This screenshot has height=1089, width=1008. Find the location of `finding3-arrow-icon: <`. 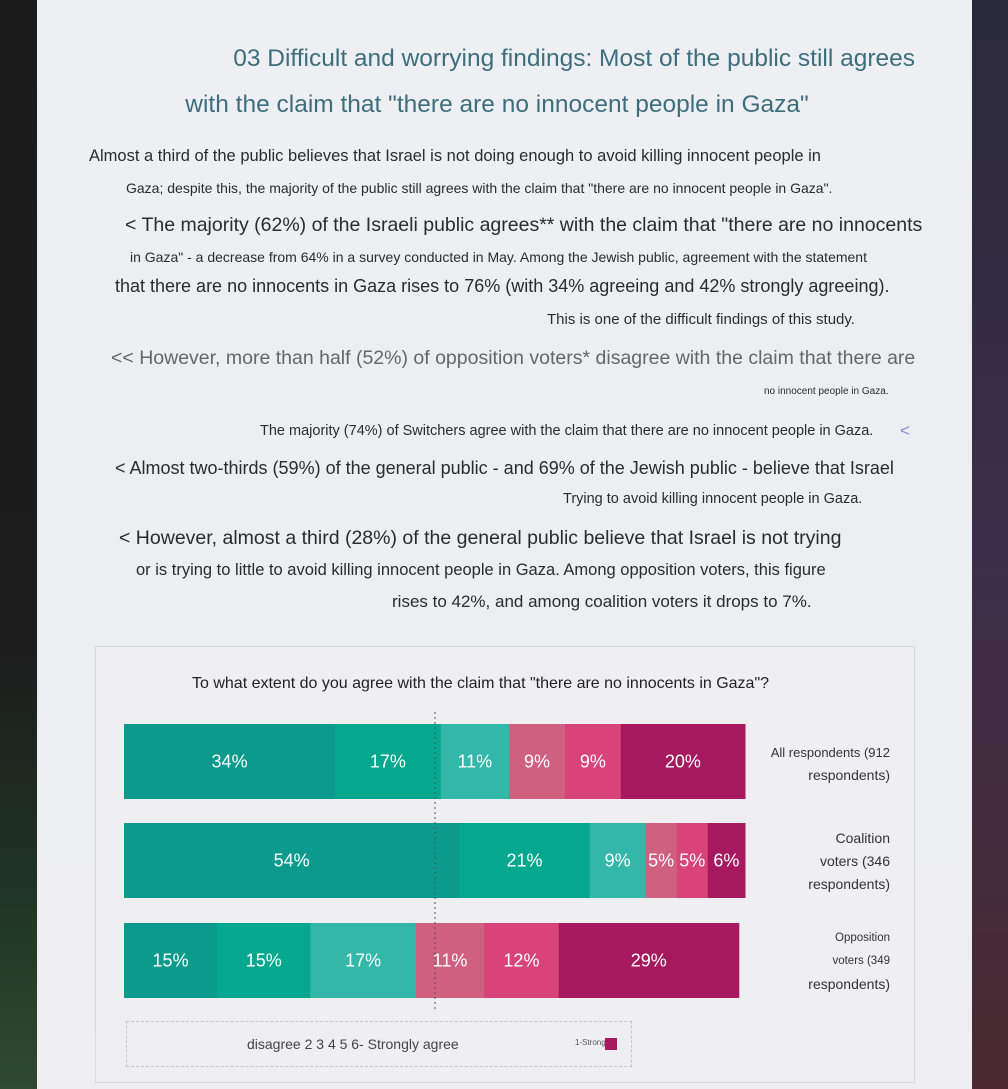

finding3-arrow-icon: < is located at coordinates (905, 430).